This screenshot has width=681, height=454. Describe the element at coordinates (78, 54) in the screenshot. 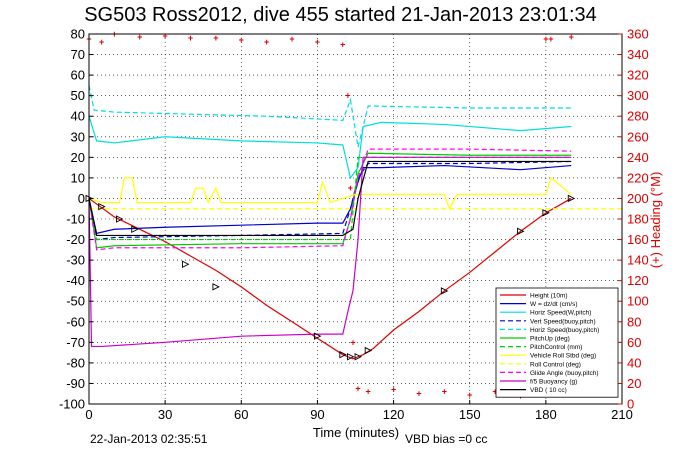

I see `y-tick-label-left: 70` at that location.